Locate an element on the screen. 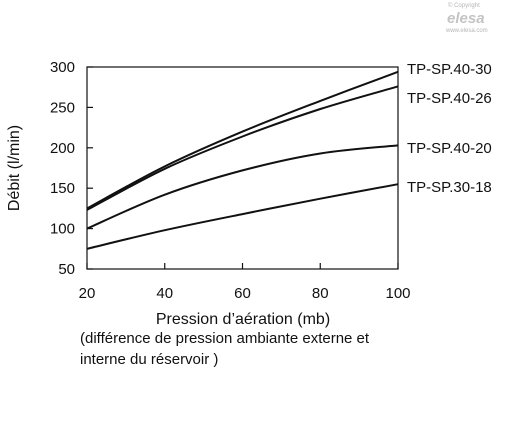 The width and height of the screenshot is (512, 430). watermark-url: www.elesa.com is located at coordinates (466, 31).